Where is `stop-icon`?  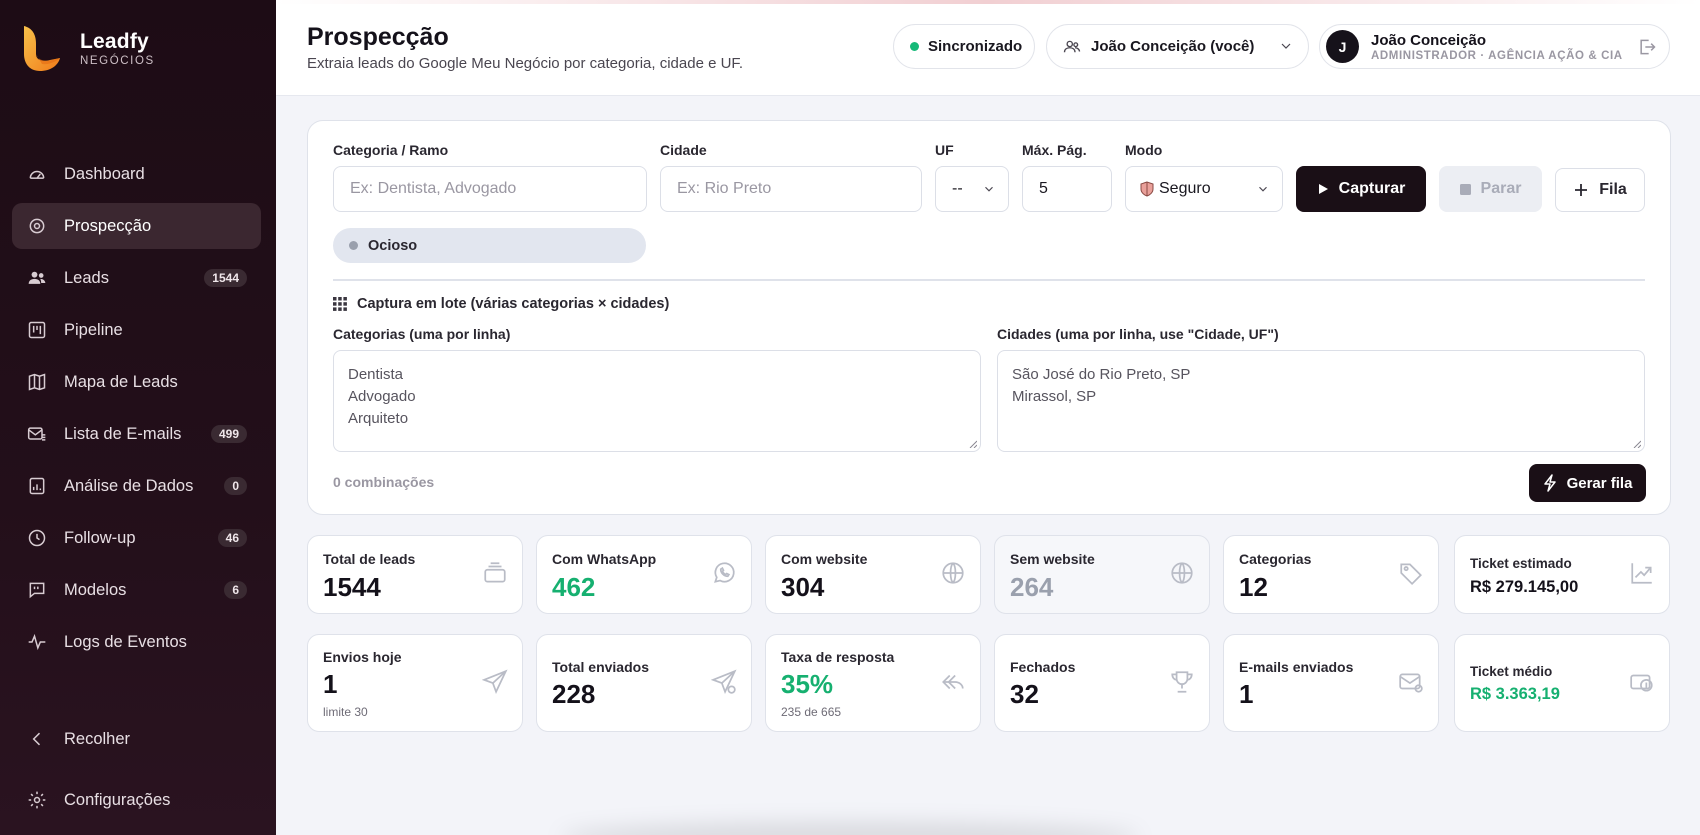 stop-icon is located at coordinates (1465, 189).